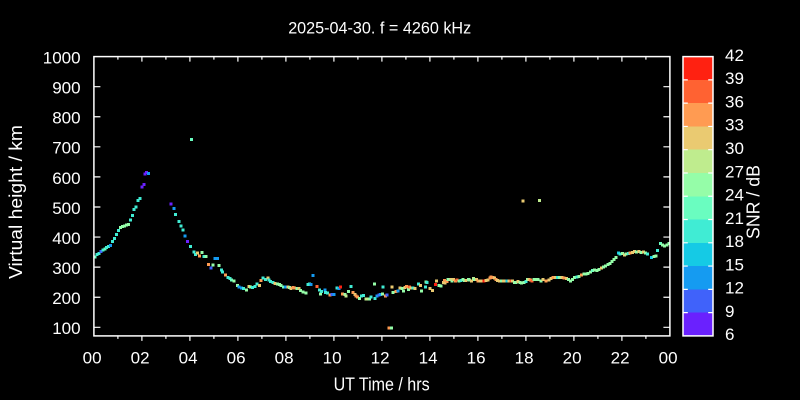  Describe the element at coordinates (188, 358) in the screenshot. I see `svg-text: 04` at that location.